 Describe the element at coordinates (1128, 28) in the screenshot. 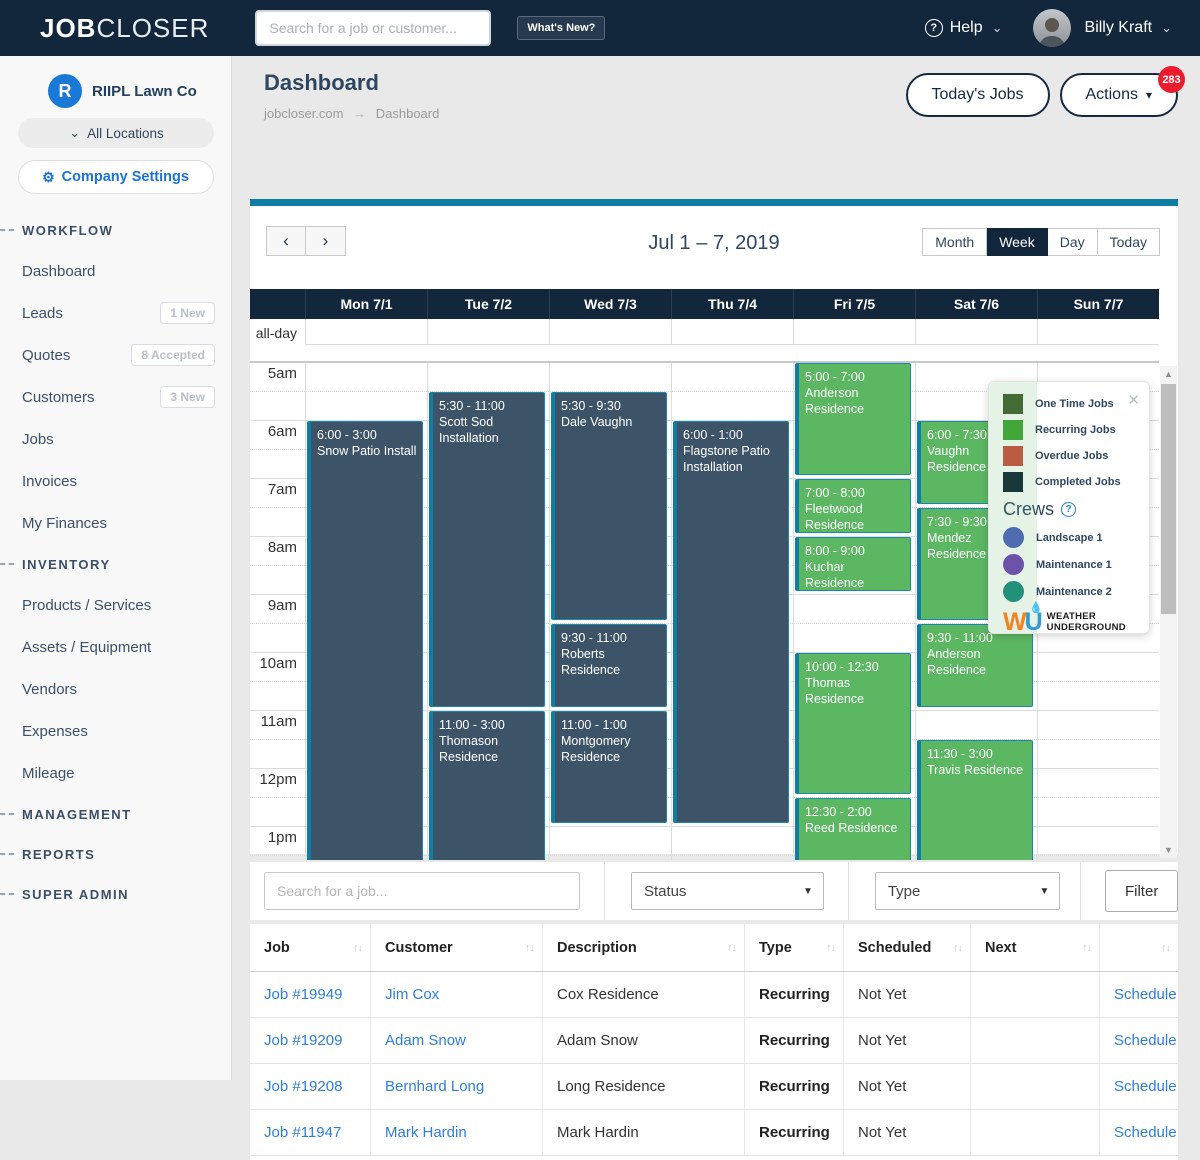

I see `user-menu: Billy Kraft ⌄` at that location.